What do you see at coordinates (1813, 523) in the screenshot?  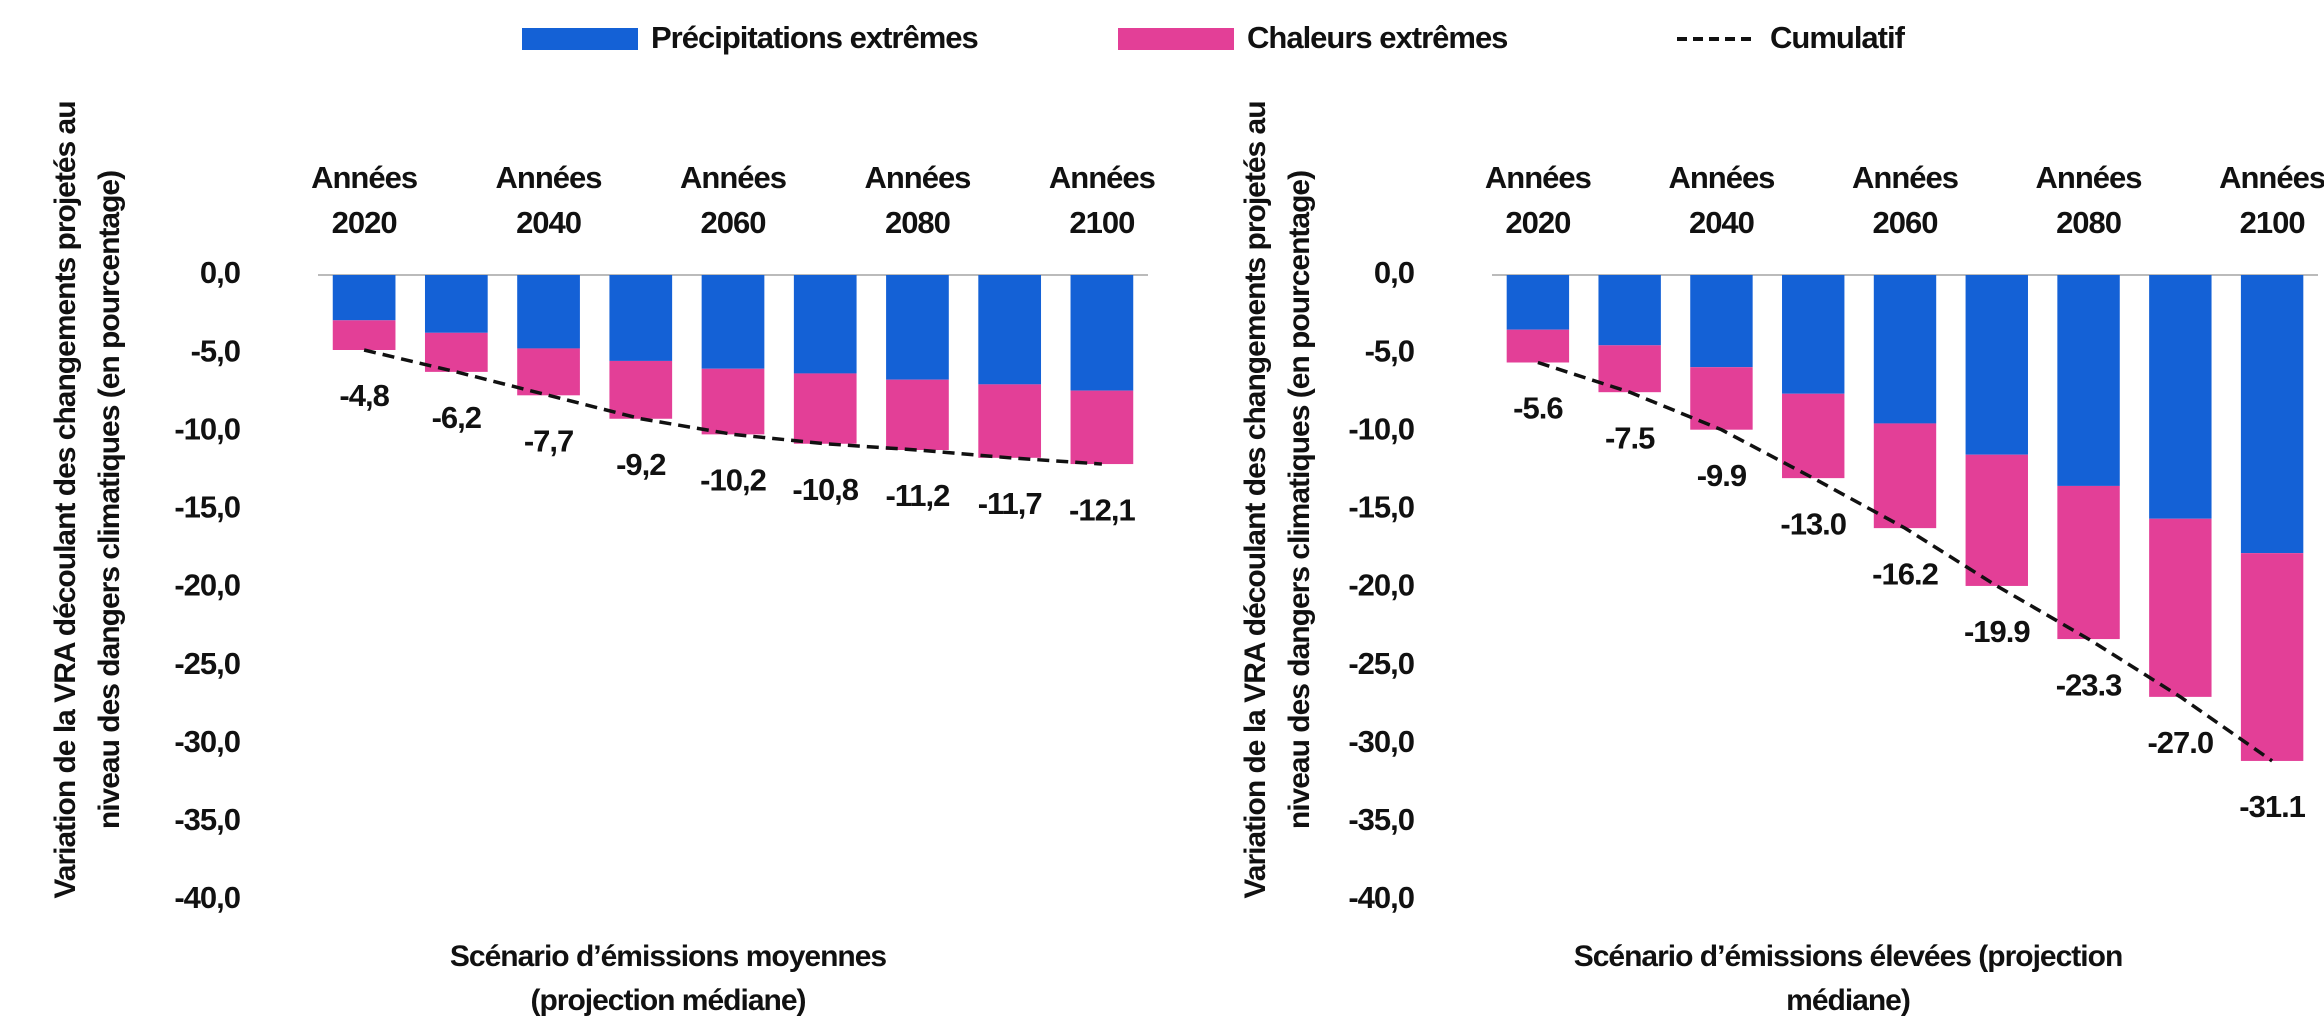 I see `value-label: -13.0` at bounding box center [1813, 523].